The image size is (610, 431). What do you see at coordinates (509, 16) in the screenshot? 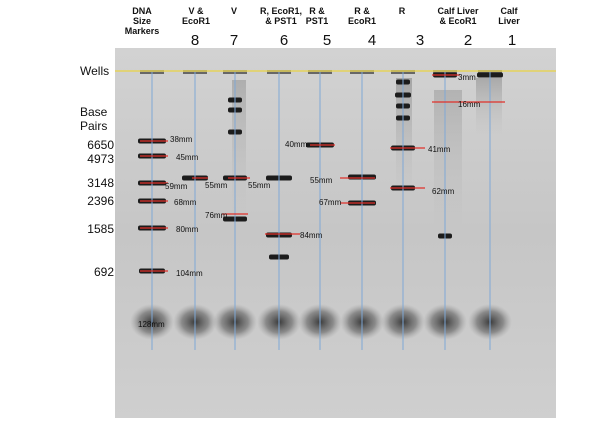
I see `lane-header-1: Calf Liver` at bounding box center [509, 16].